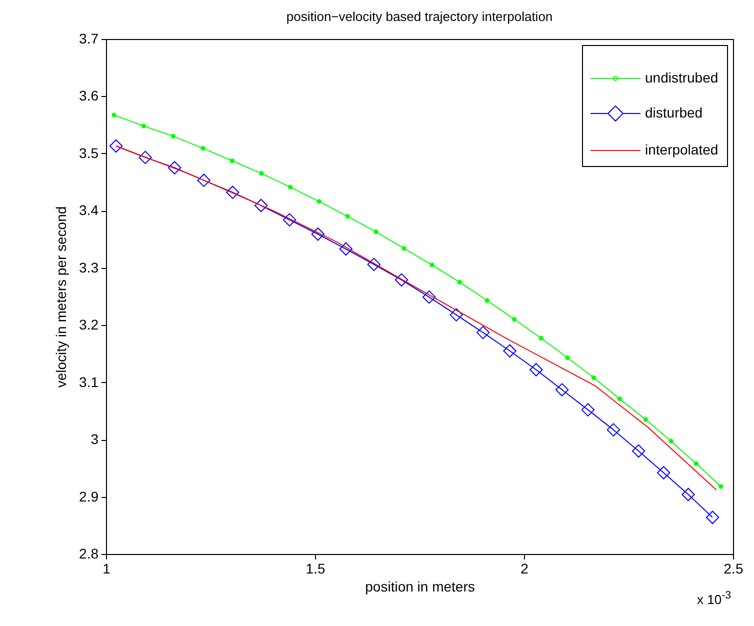 Image resolution: width=754 pixels, height=626 pixels. What do you see at coordinates (714, 599) in the screenshot?
I see `text: x 10$^{-3}$` at bounding box center [714, 599].